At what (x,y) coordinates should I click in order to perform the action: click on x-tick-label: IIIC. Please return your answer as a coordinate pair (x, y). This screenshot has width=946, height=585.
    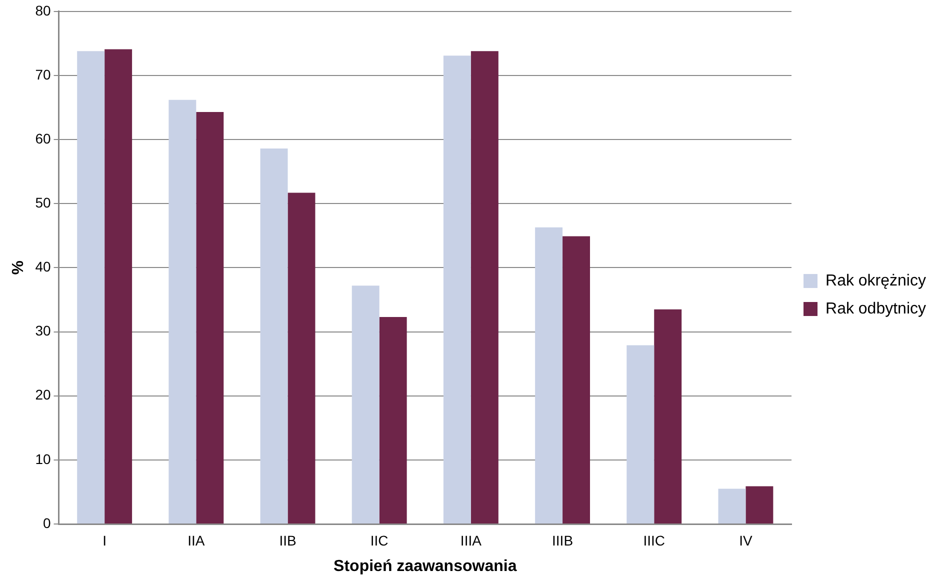
    Looking at the image, I should click on (654, 540).